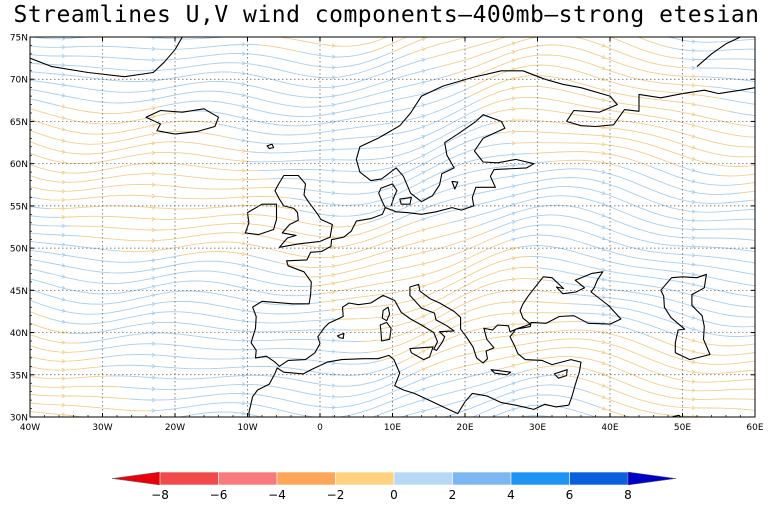 This screenshot has height=511, width=773. What do you see at coordinates (19, 250) in the screenshot?
I see `lat-tick-label: 50N` at bounding box center [19, 250].